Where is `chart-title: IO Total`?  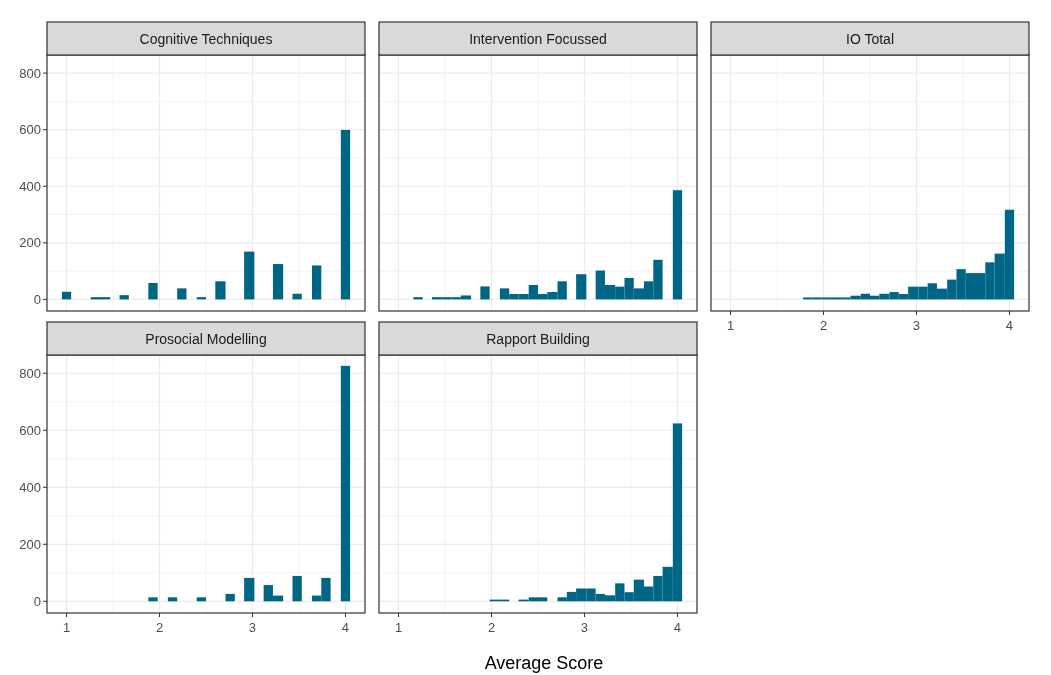 chart-title: IO Total is located at coordinates (870, 38).